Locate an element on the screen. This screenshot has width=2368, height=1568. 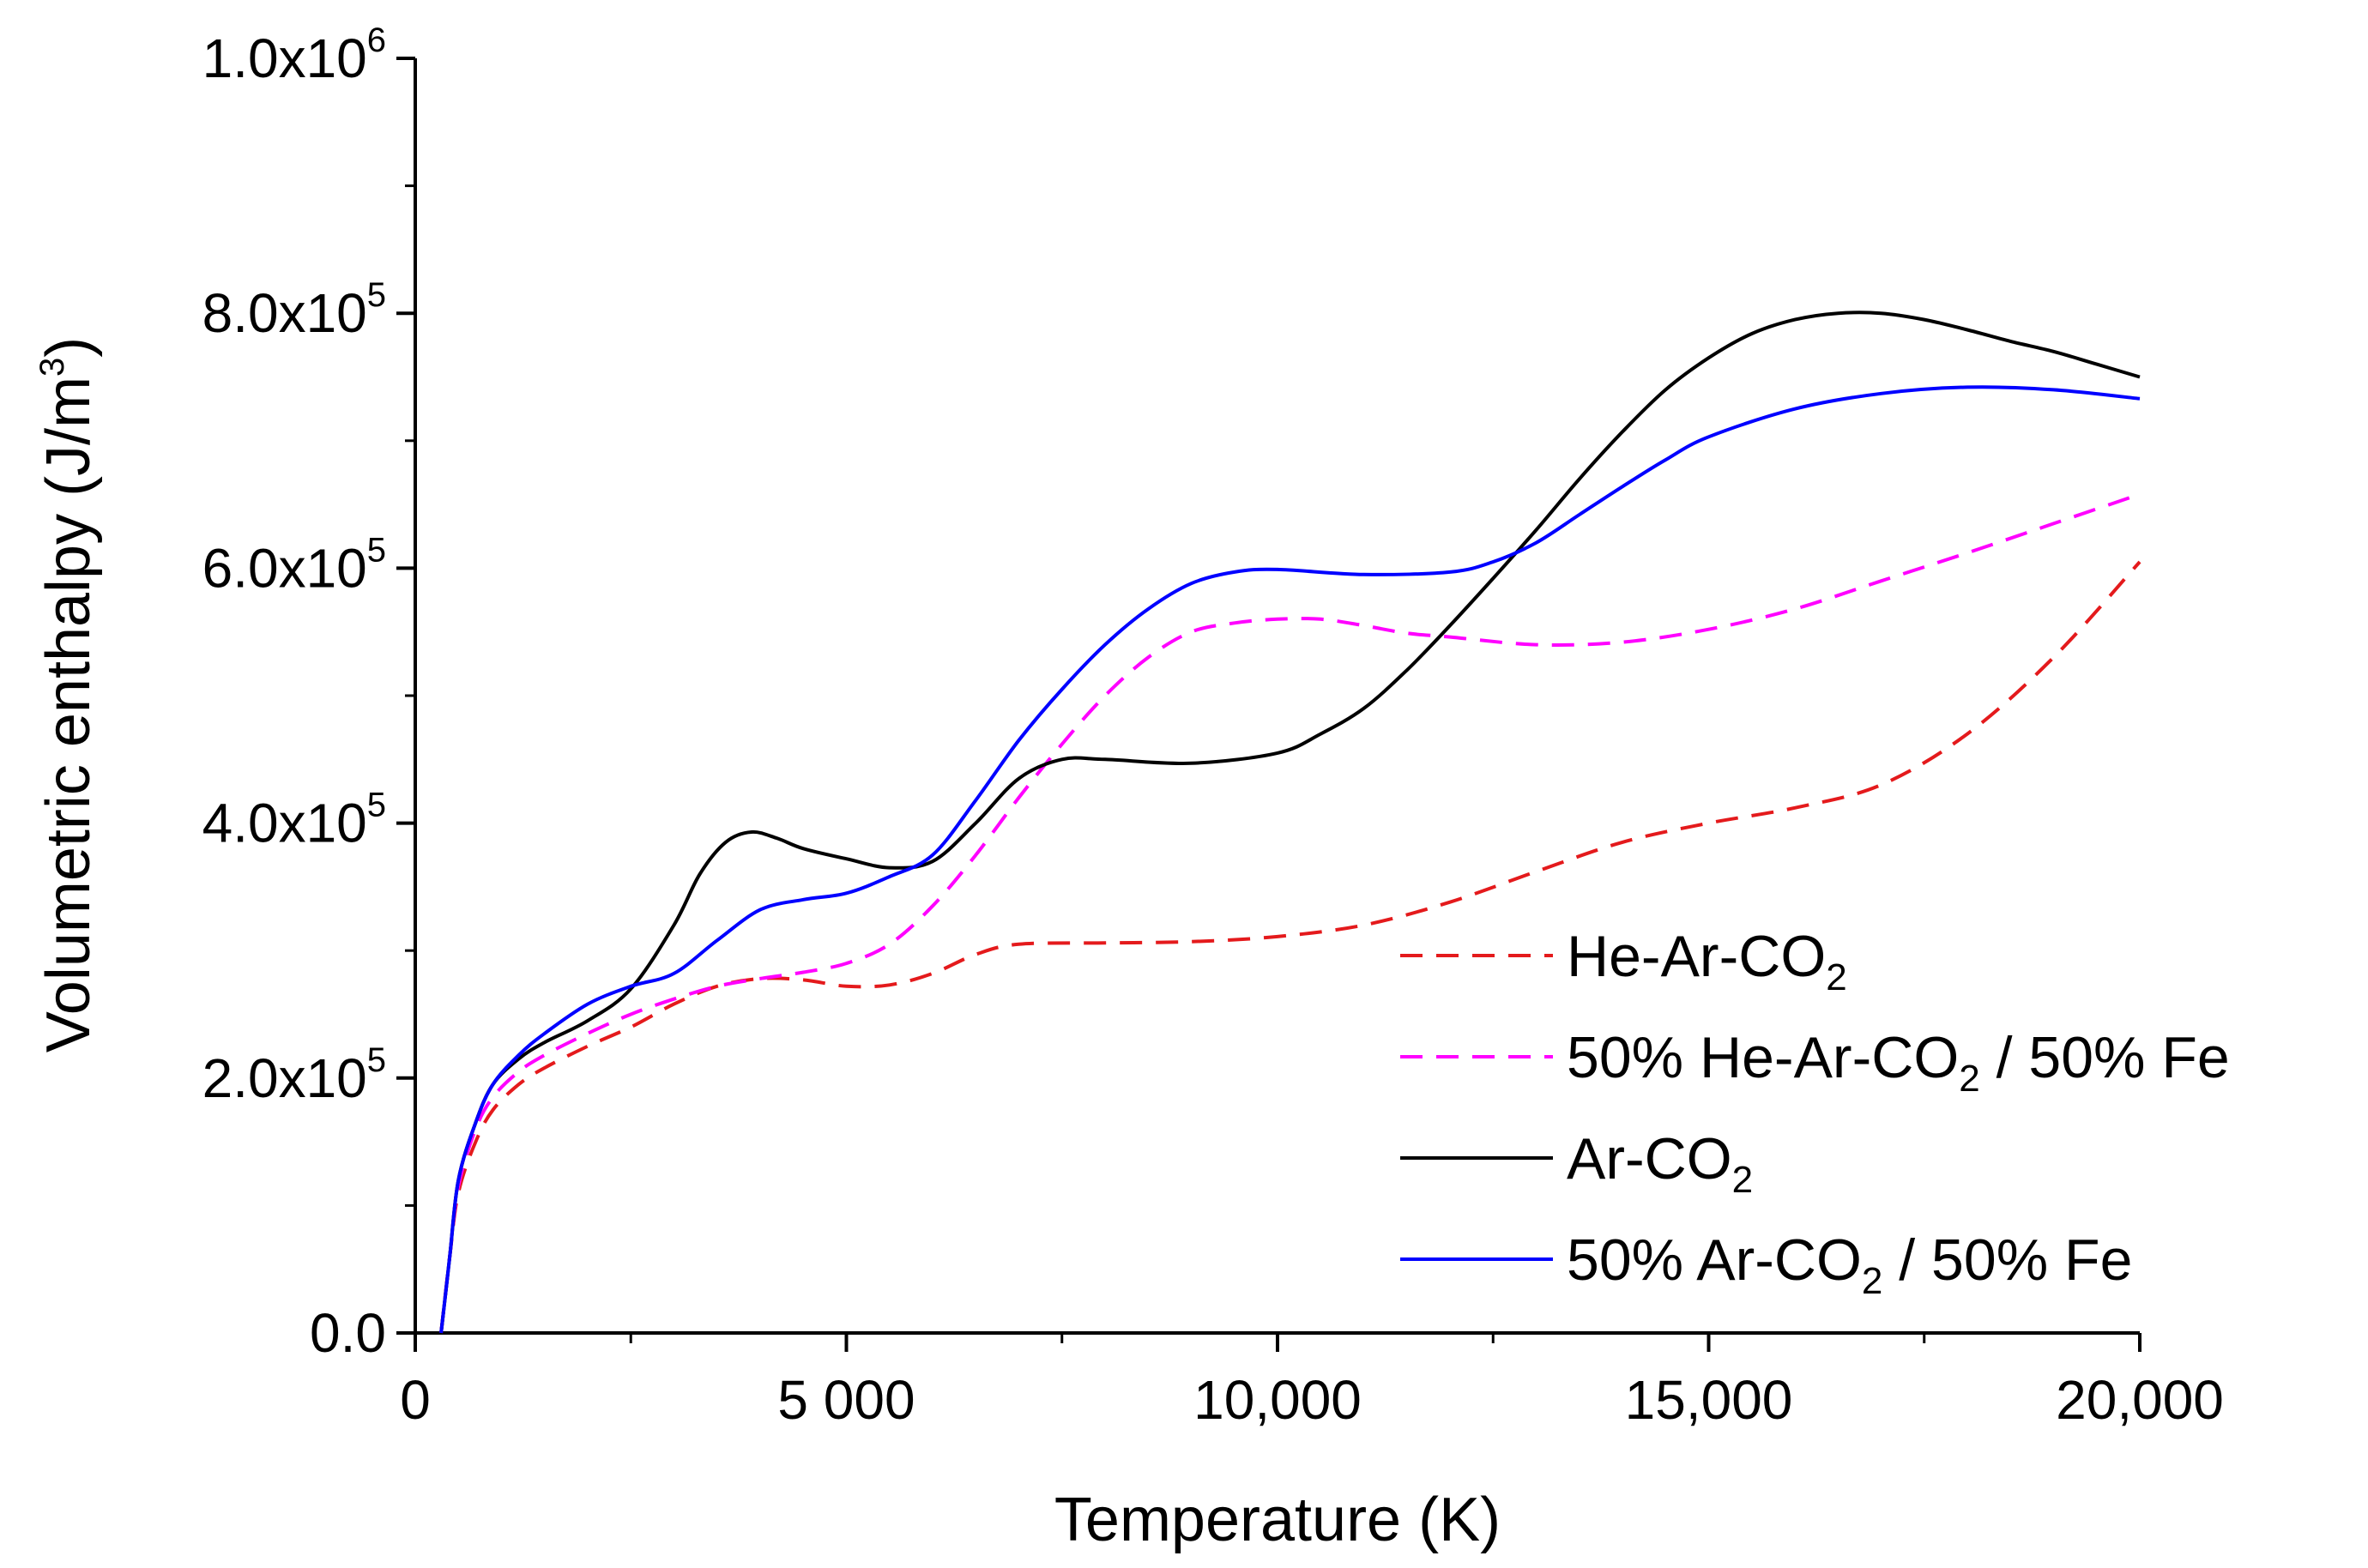
y-axis-title-sup: 3 is located at coordinates (52, 367).